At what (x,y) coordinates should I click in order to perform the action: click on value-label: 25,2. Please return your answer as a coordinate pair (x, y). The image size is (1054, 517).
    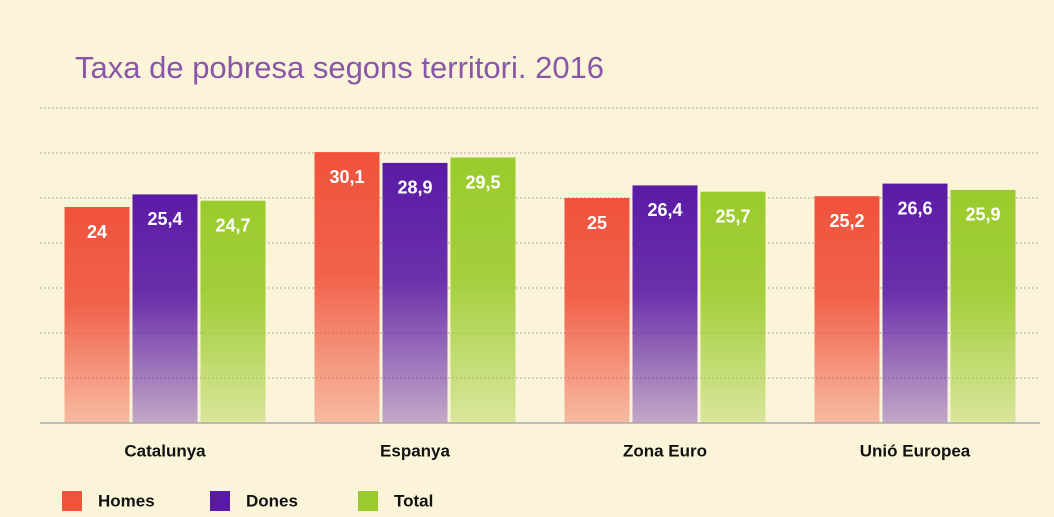
    Looking at the image, I should click on (846, 221).